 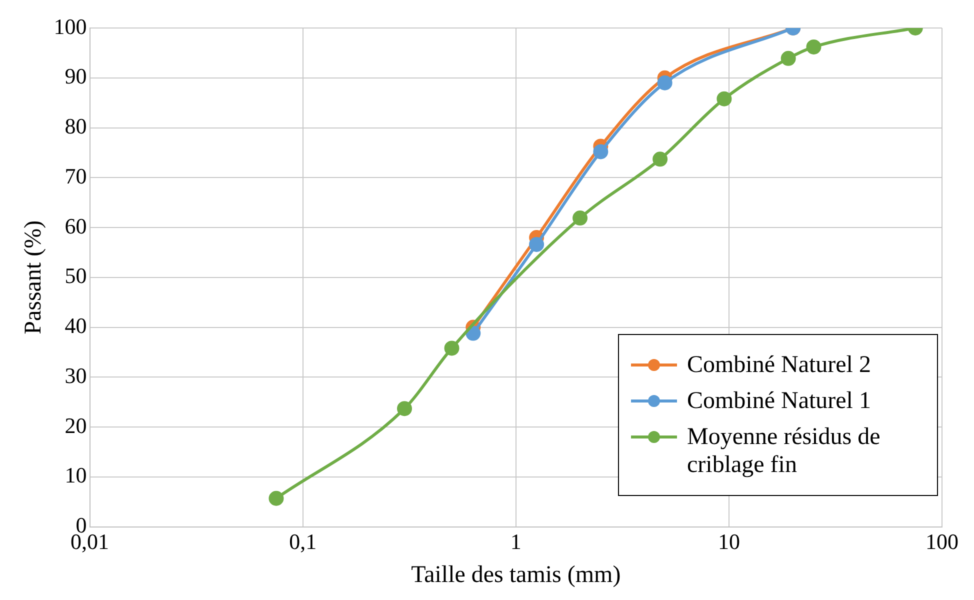 I want to click on y-tick-label: 90, so click(x=75, y=76).